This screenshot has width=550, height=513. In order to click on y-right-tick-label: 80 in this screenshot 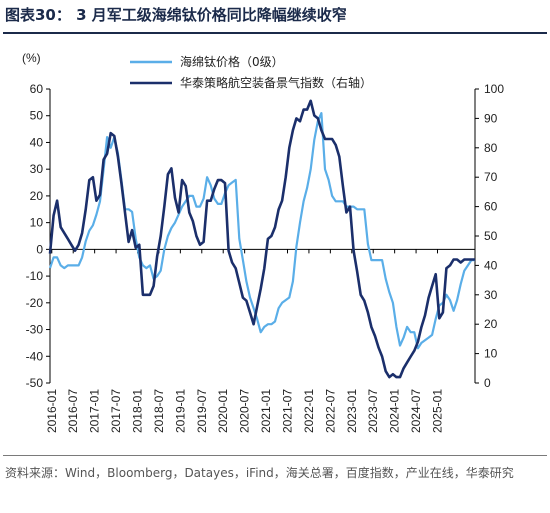, I will do `click(491, 148)`.